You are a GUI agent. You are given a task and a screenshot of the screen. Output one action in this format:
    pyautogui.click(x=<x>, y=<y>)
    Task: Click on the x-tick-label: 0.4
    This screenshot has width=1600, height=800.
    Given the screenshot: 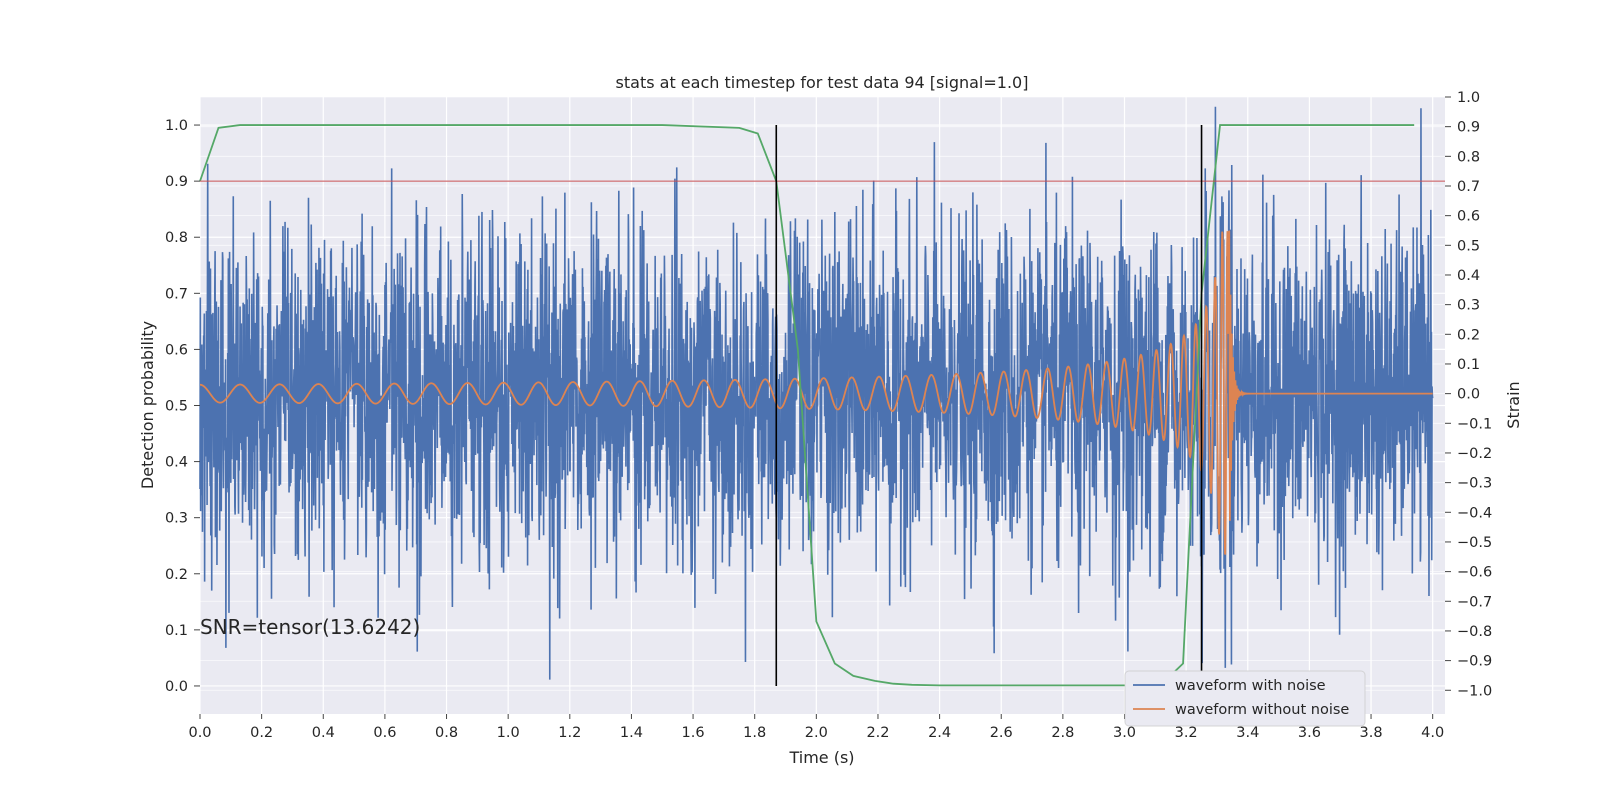 What is the action you would take?
    pyautogui.click(x=323, y=733)
    